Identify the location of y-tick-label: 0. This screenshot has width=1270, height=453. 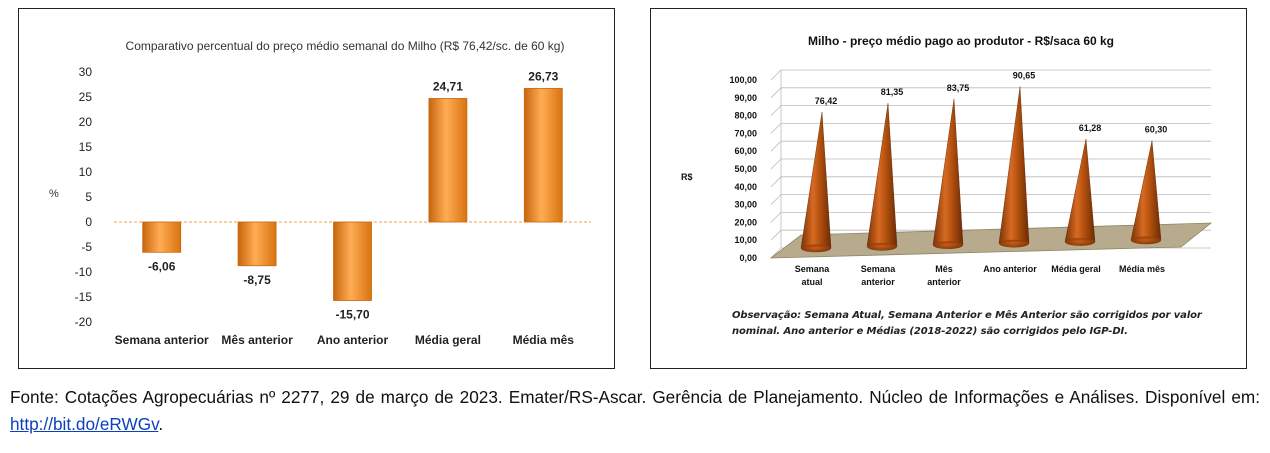
(88, 222).